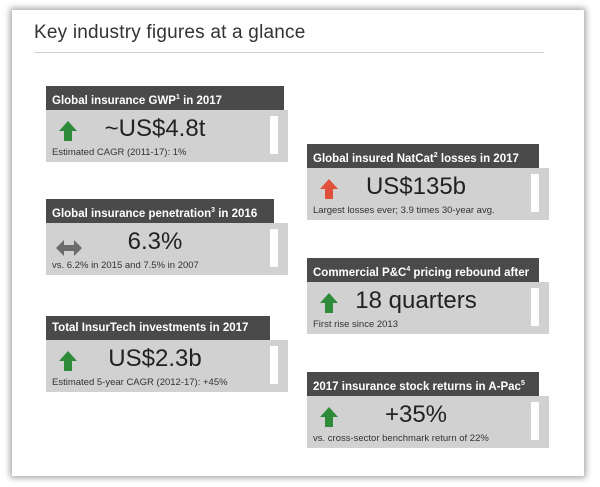  Describe the element at coordinates (289, 52) in the screenshot. I see `title-divider` at that location.